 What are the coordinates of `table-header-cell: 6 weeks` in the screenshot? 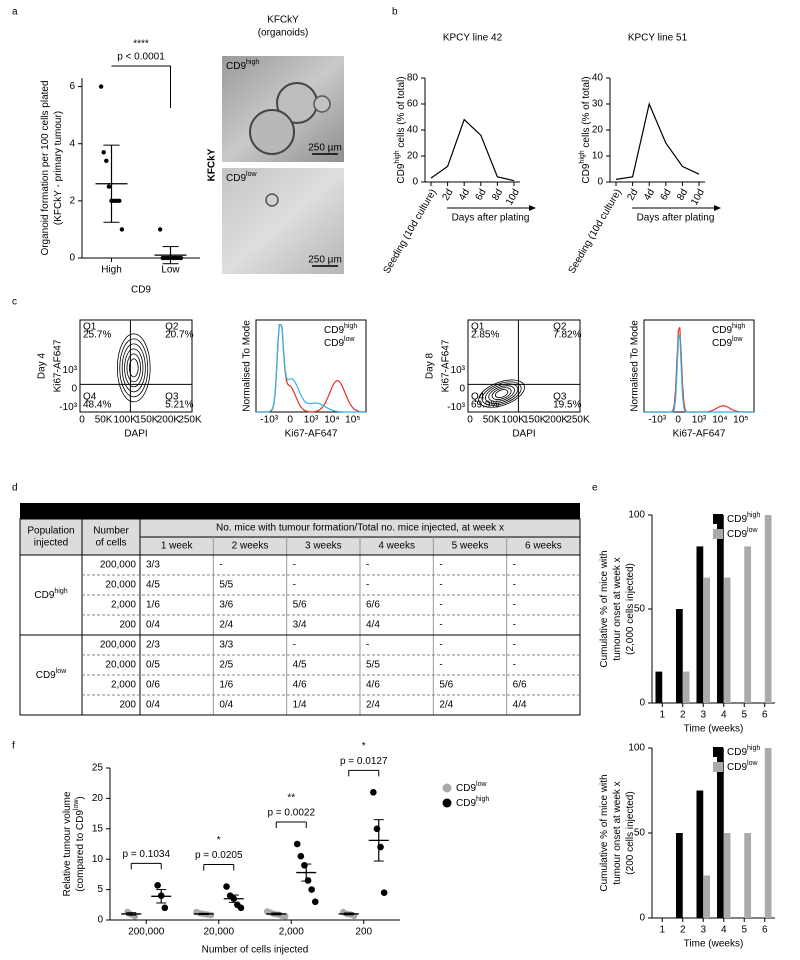 It's located at (543, 546).